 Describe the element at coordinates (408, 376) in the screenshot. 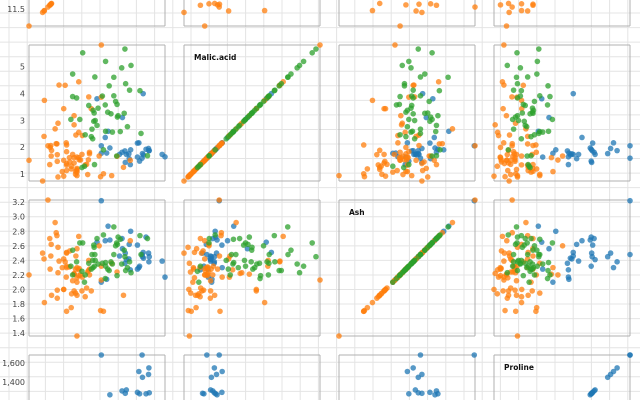

I see `panel-proline-vs-ash` at that location.